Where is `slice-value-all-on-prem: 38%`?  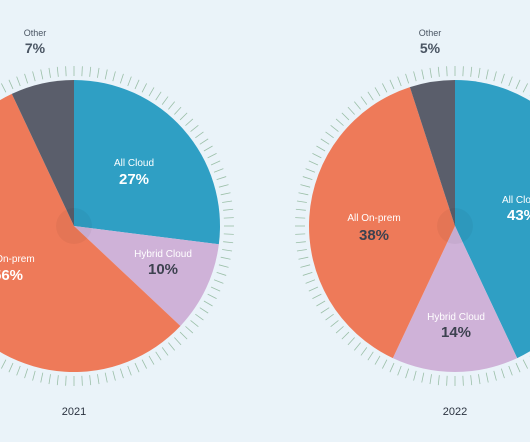 slice-value-all-on-prem: 38% is located at coordinates (374, 235).